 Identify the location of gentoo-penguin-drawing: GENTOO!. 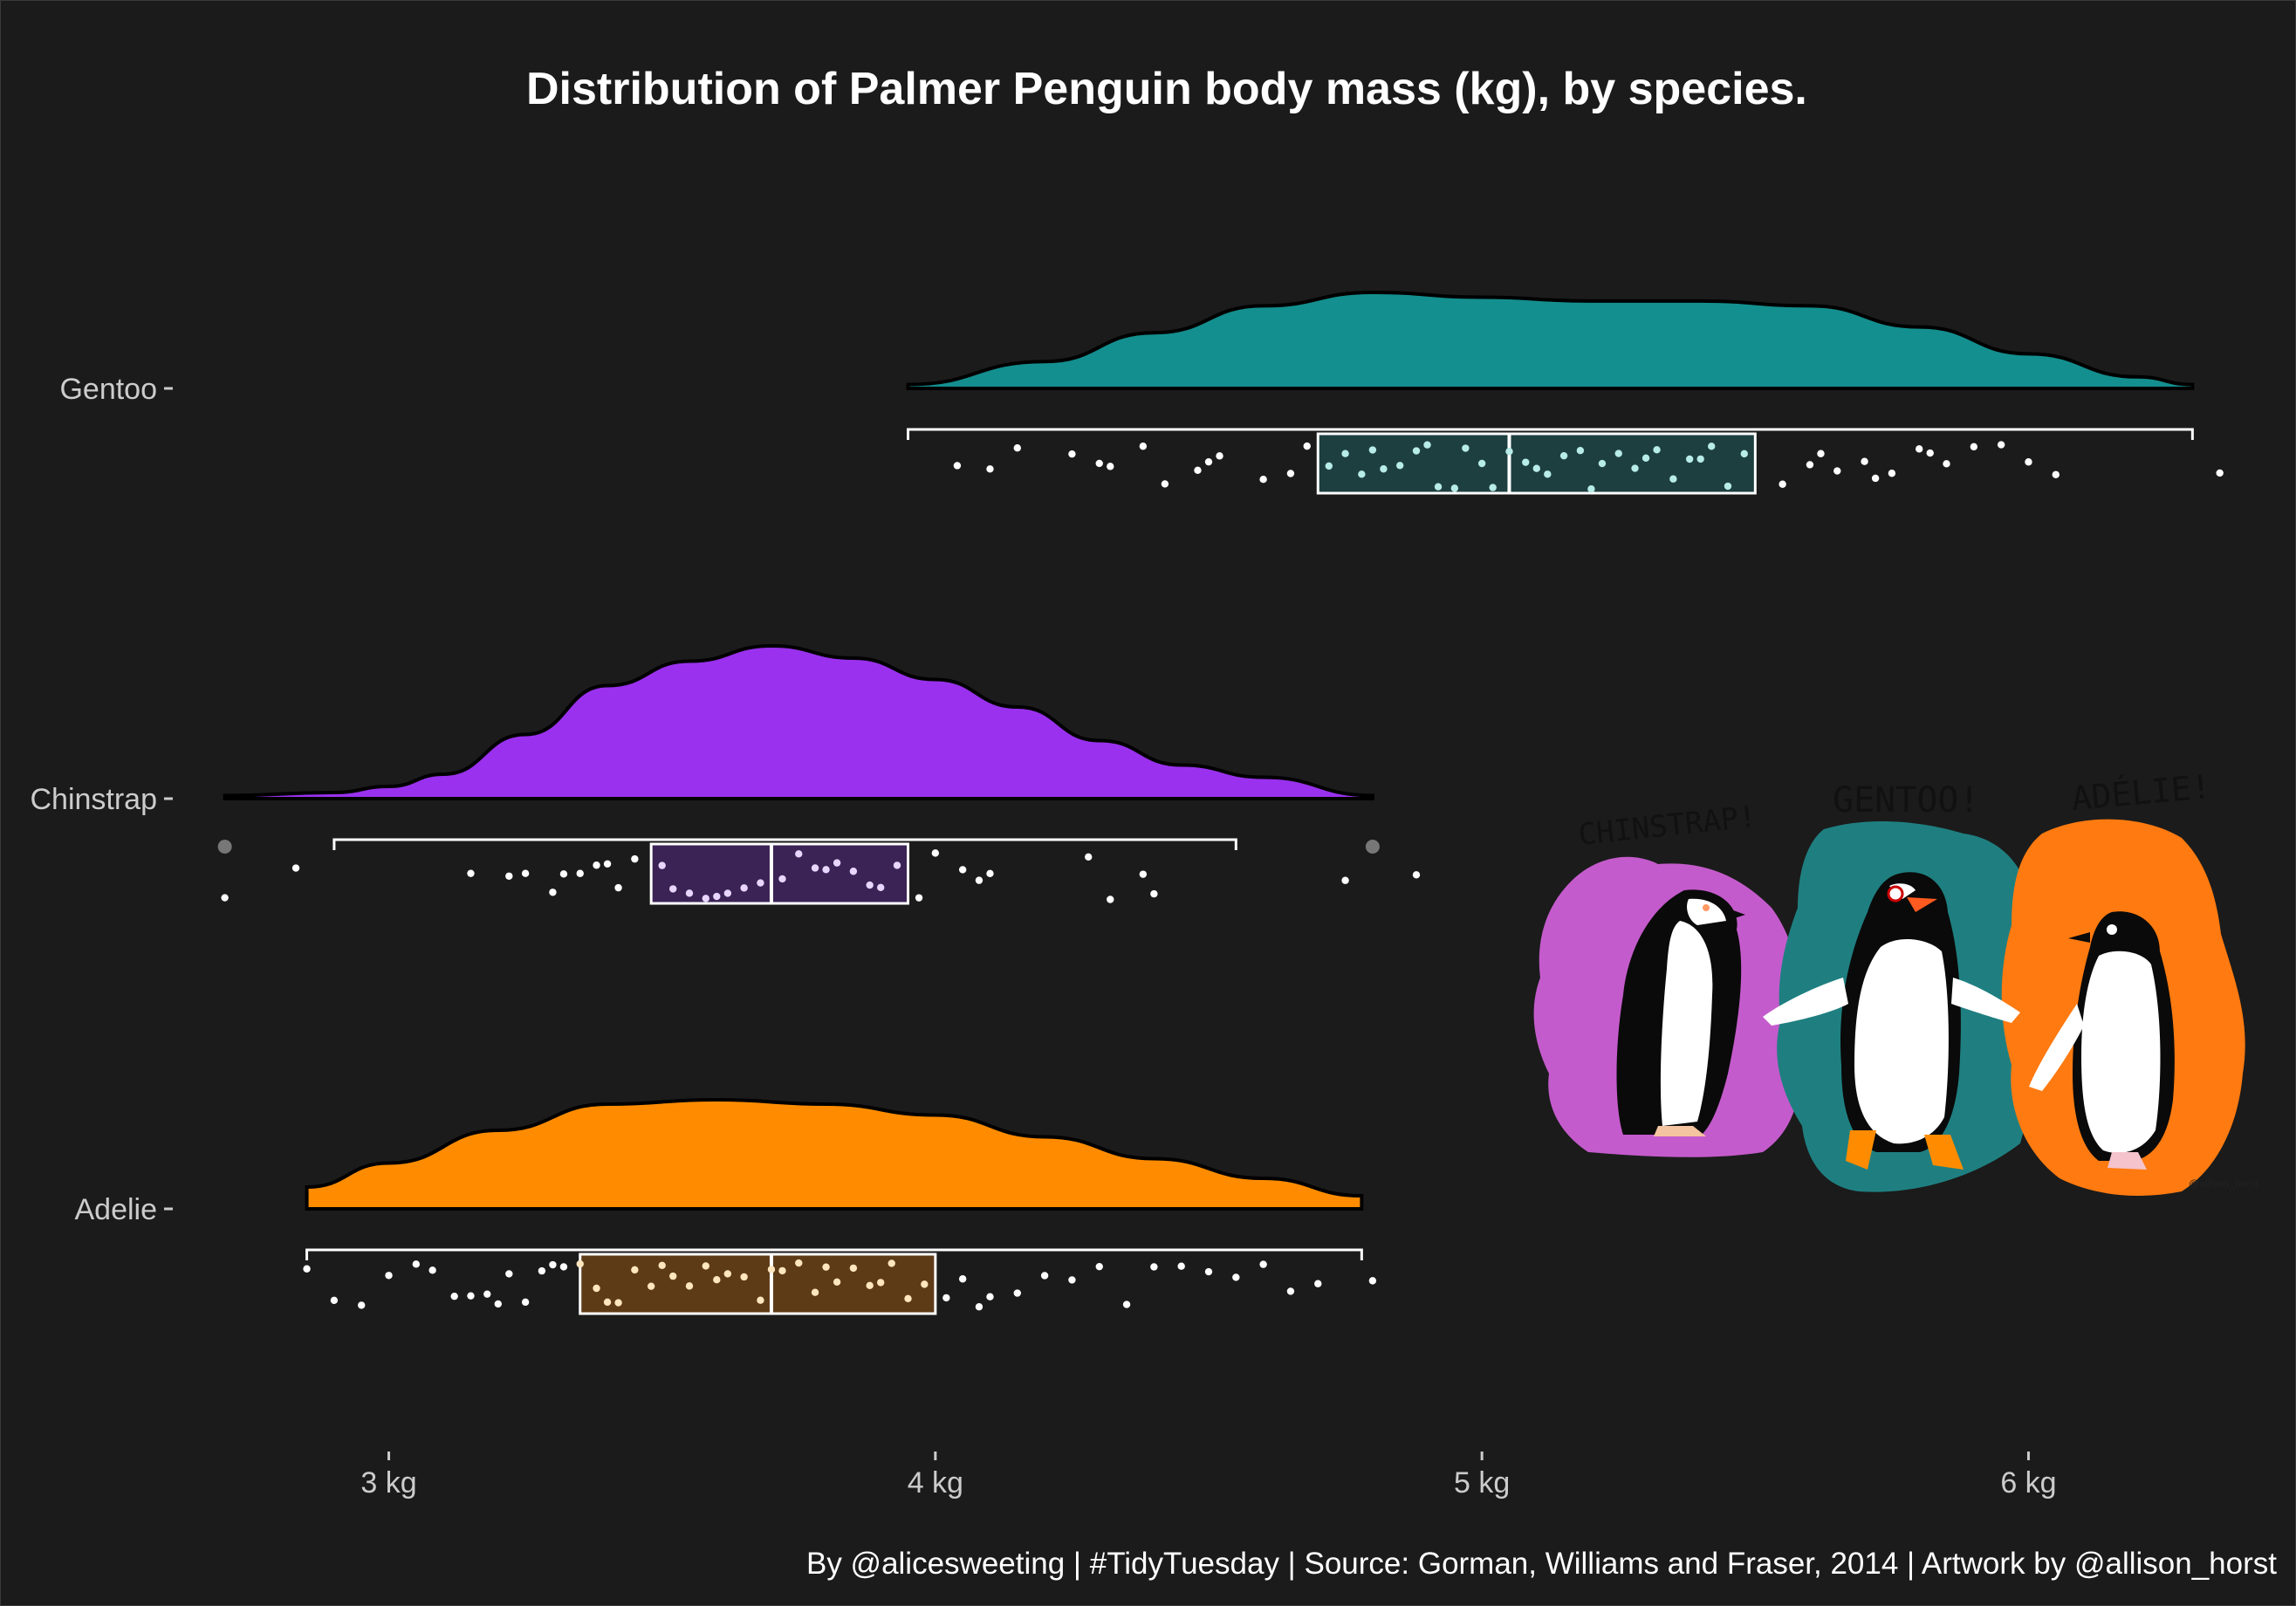
(1892, 975).